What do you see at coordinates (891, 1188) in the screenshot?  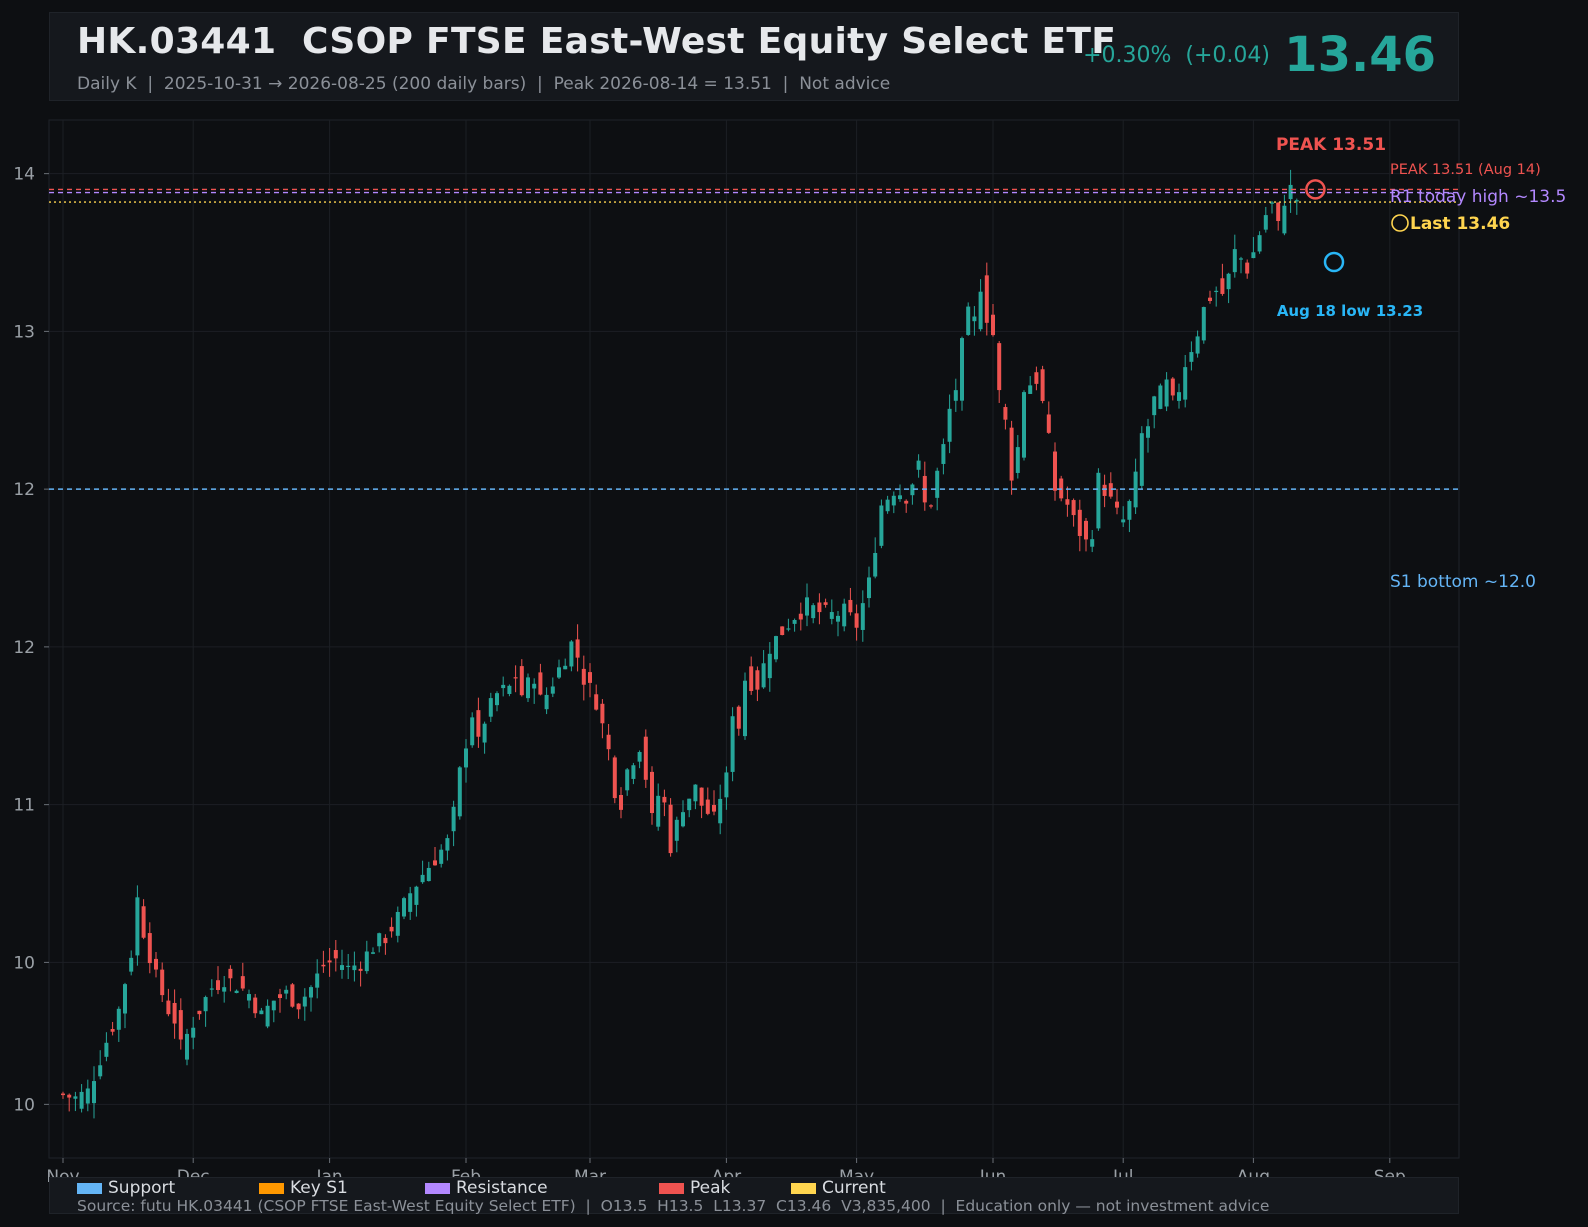 I see `legend-item-current: Current` at bounding box center [891, 1188].